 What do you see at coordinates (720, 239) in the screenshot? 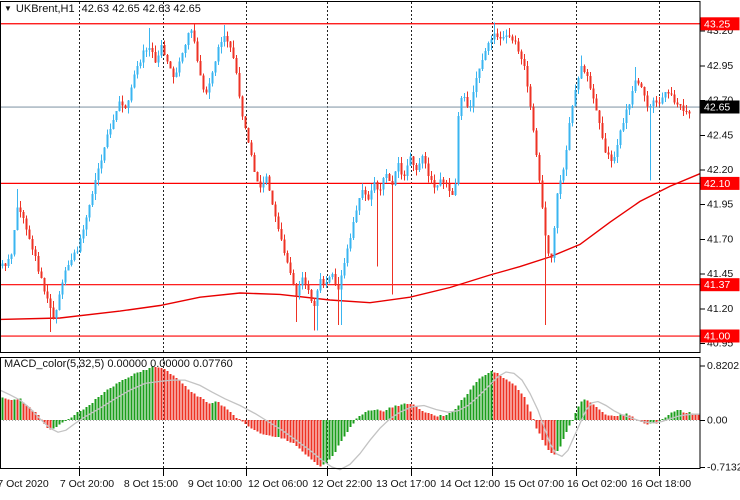
I see `price-axis-label: 41.70` at bounding box center [720, 239].